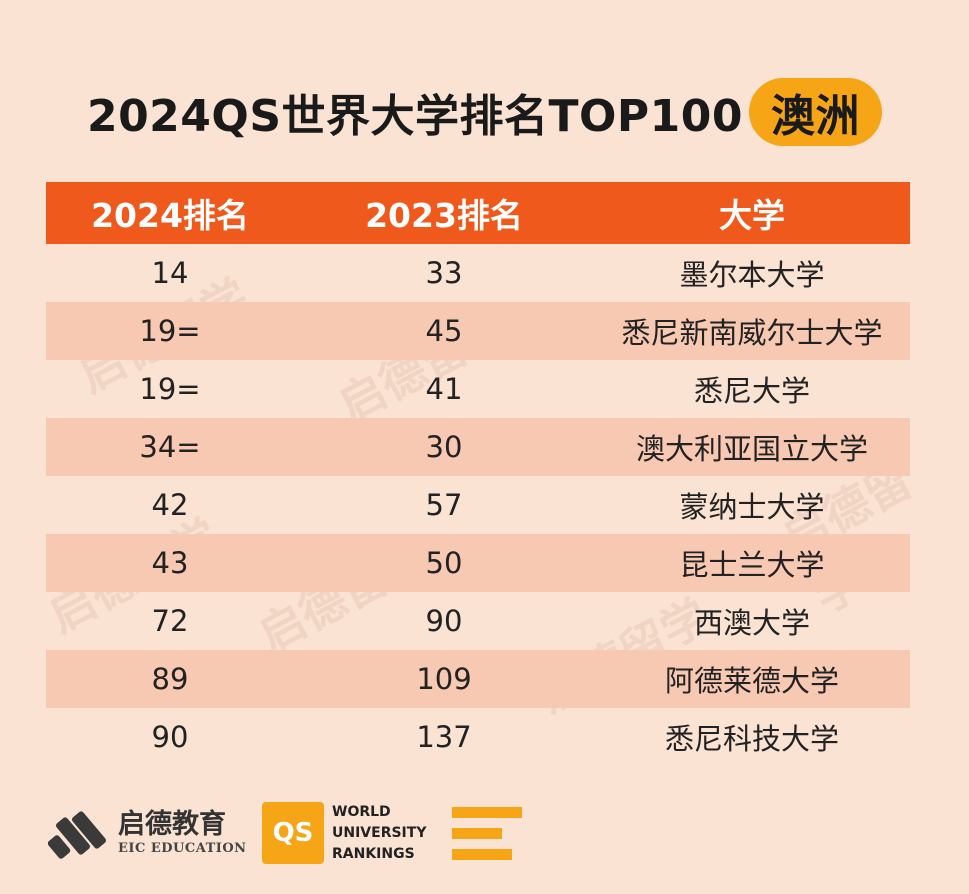  What do you see at coordinates (444, 505) in the screenshot?
I see `rank-2023: 57` at bounding box center [444, 505].